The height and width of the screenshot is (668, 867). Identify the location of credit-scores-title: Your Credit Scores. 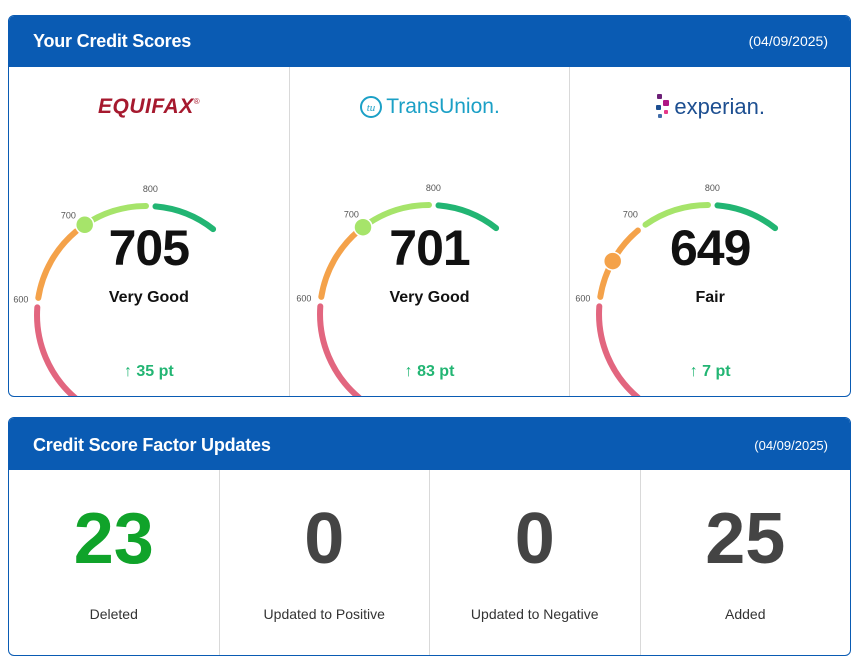
(112, 41).